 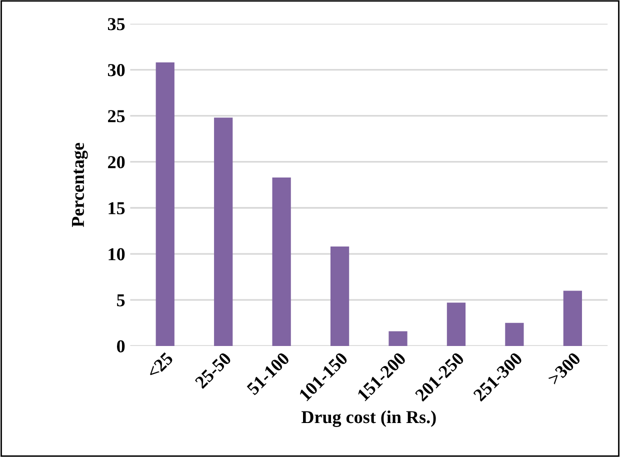 What do you see at coordinates (116, 116) in the screenshot?
I see `y-tick-label: 25` at bounding box center [116, 116].